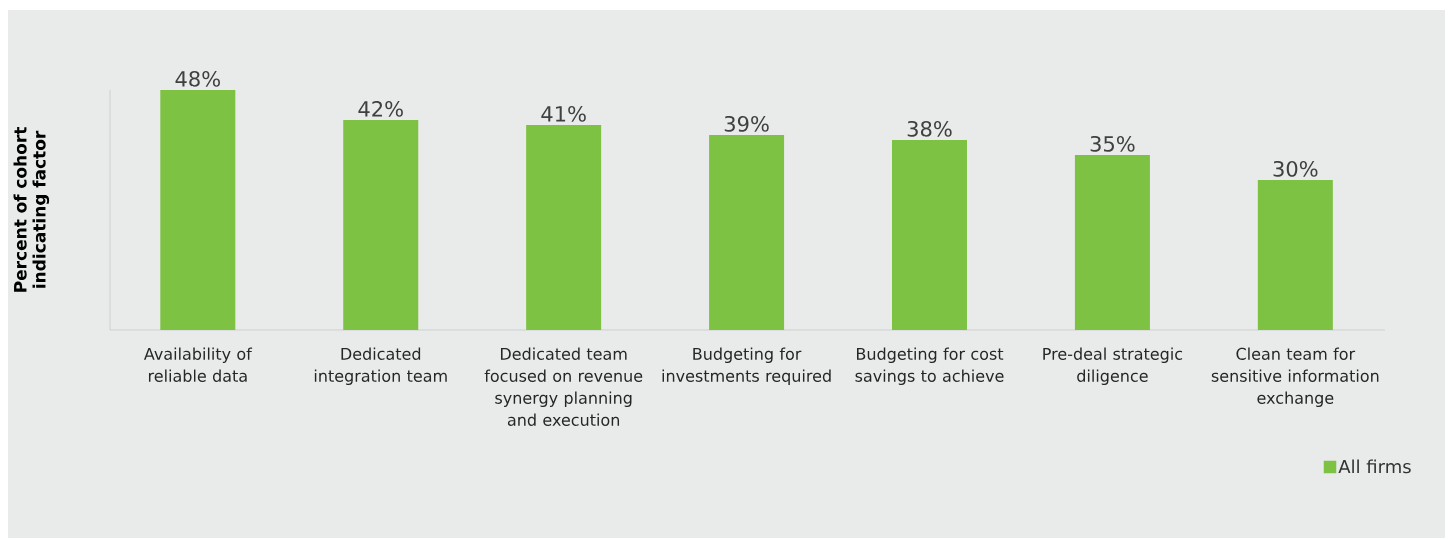 The image size is (1450, 540). What do you see at coordinates (1295, 168) in the screenshot?
I see `data-label: 30%` at bounding box center [1295, 168].